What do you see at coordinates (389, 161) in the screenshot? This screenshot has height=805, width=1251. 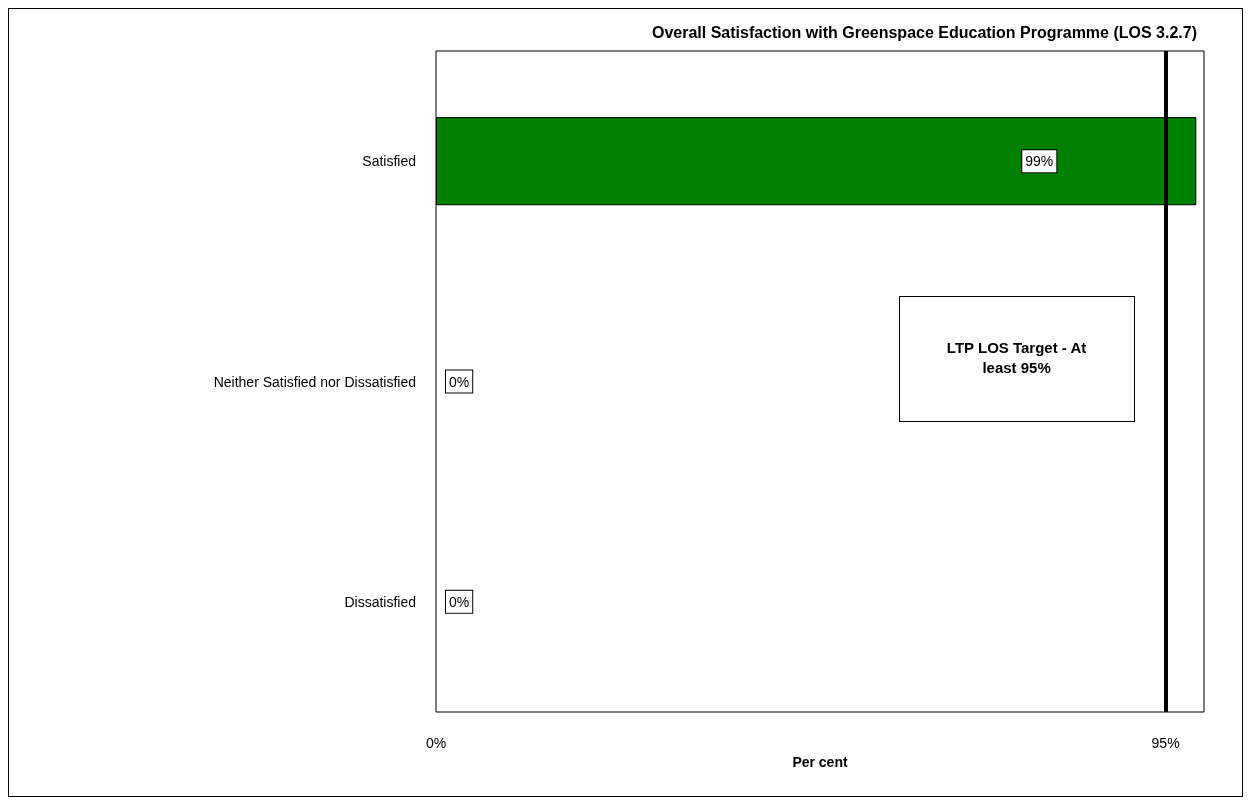 I see `y-tick-label: Satisfied` at bounding box center [389, 161].